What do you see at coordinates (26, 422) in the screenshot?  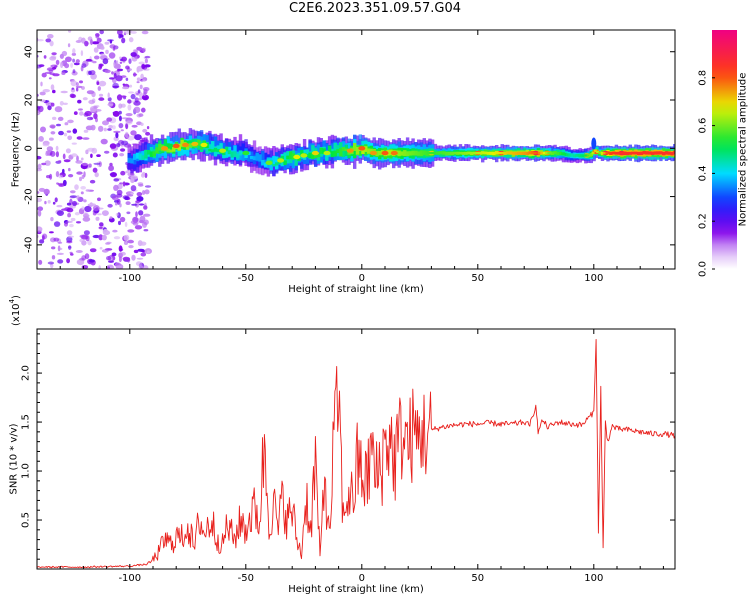 I see `y-tick-label: 1.5` at bounding box center [26, 422].